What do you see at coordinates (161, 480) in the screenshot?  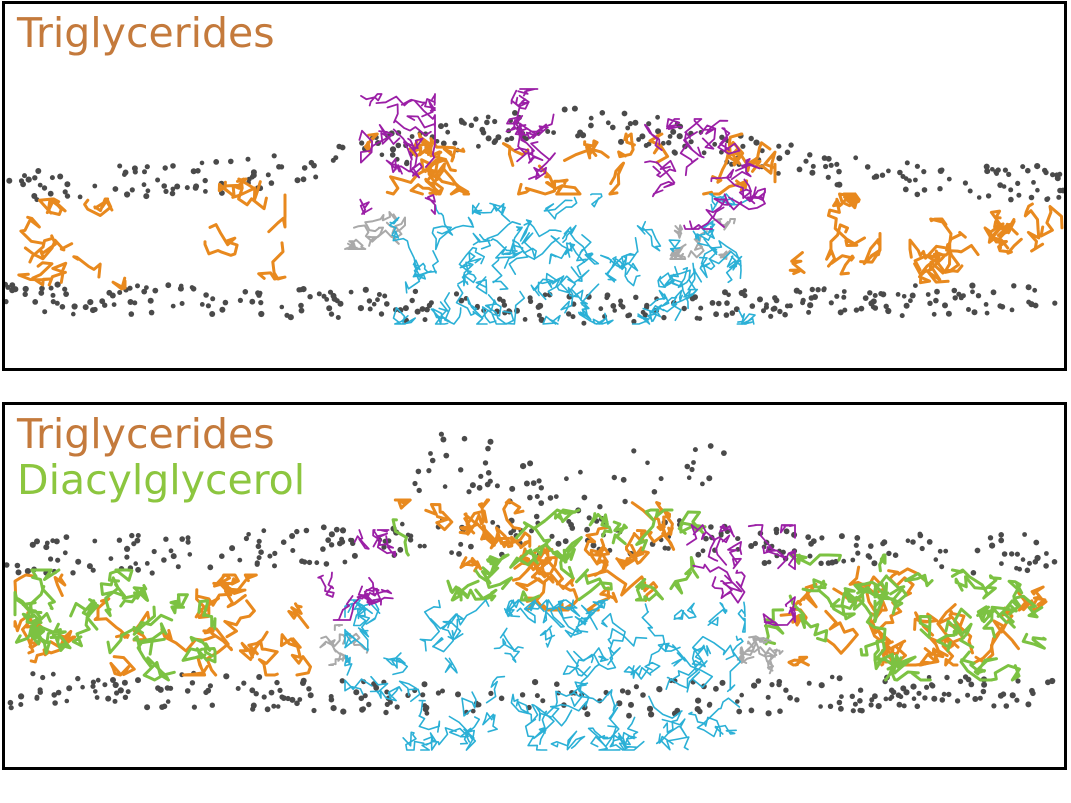 I see `legend-diacylglycerol: Diacylglycerol` at bounding box center [161, 480].